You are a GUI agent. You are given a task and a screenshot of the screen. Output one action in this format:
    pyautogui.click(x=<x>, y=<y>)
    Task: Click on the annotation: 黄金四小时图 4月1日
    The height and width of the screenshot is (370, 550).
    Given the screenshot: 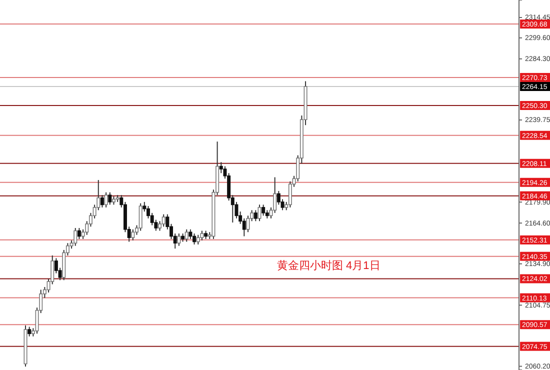 What is the action you would take?
    pyautogui.click(x=328, y=265)
    